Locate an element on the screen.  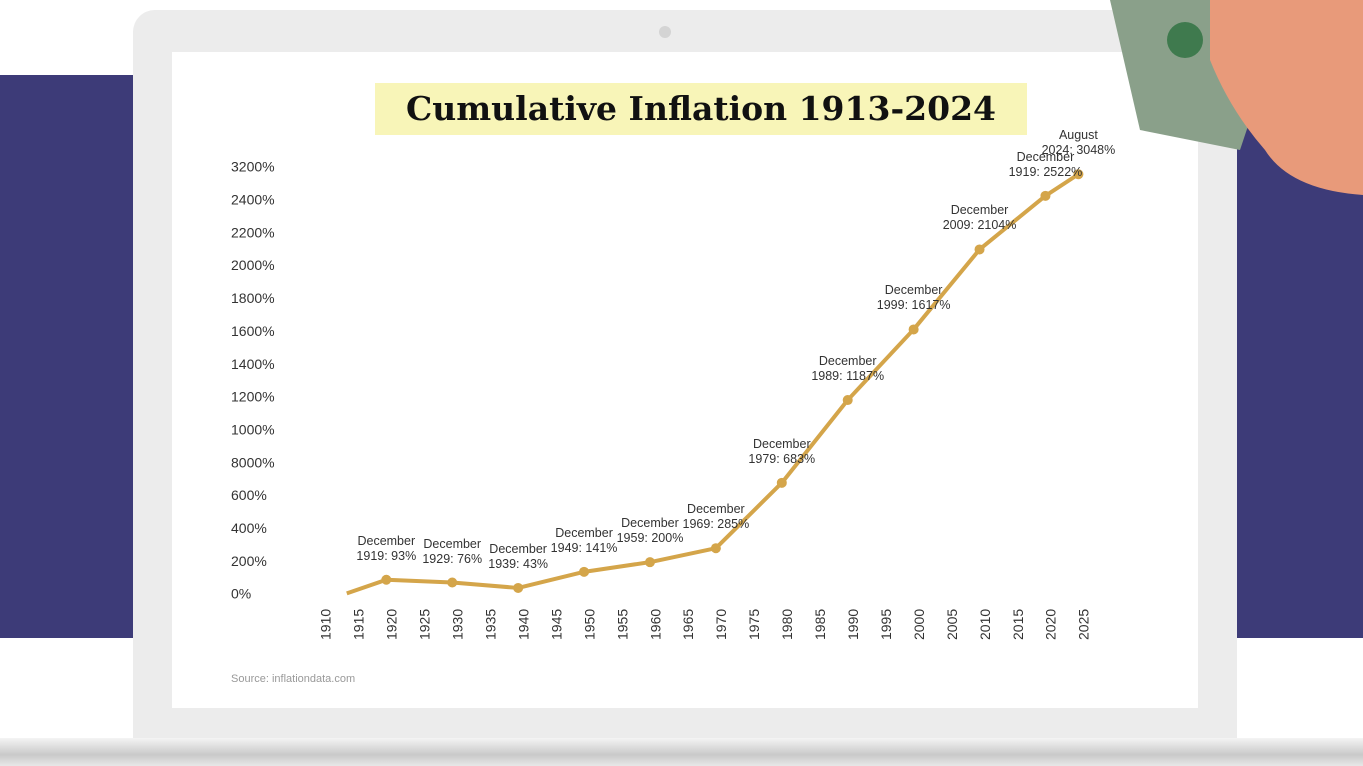
x-tick-label: 1985 is located at coordinates (820, 624).